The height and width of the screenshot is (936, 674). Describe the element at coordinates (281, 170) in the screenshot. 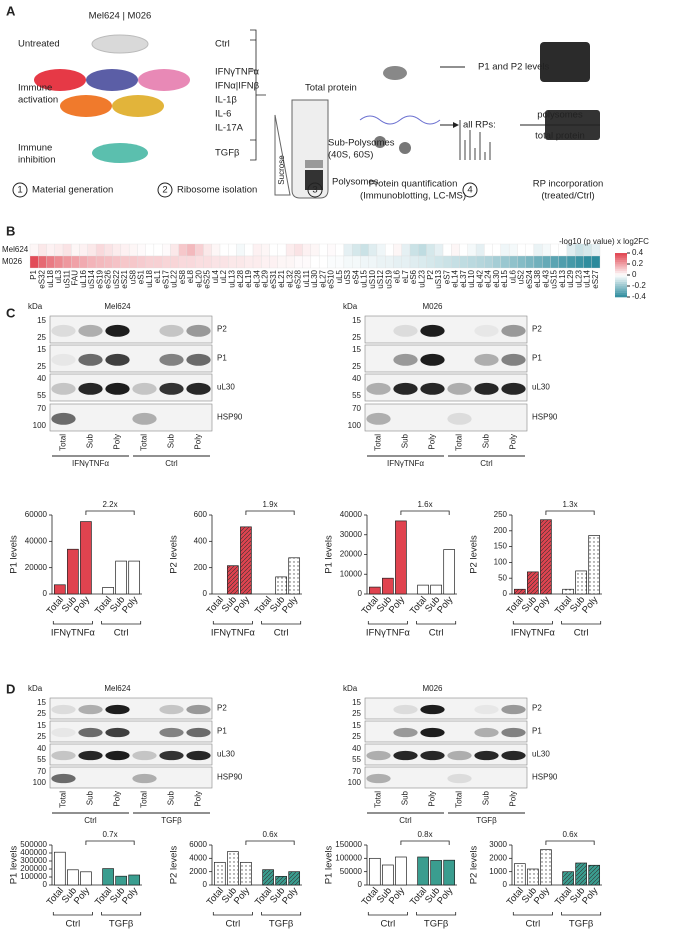

I see `sucrose-label: Sucrose` at that location.